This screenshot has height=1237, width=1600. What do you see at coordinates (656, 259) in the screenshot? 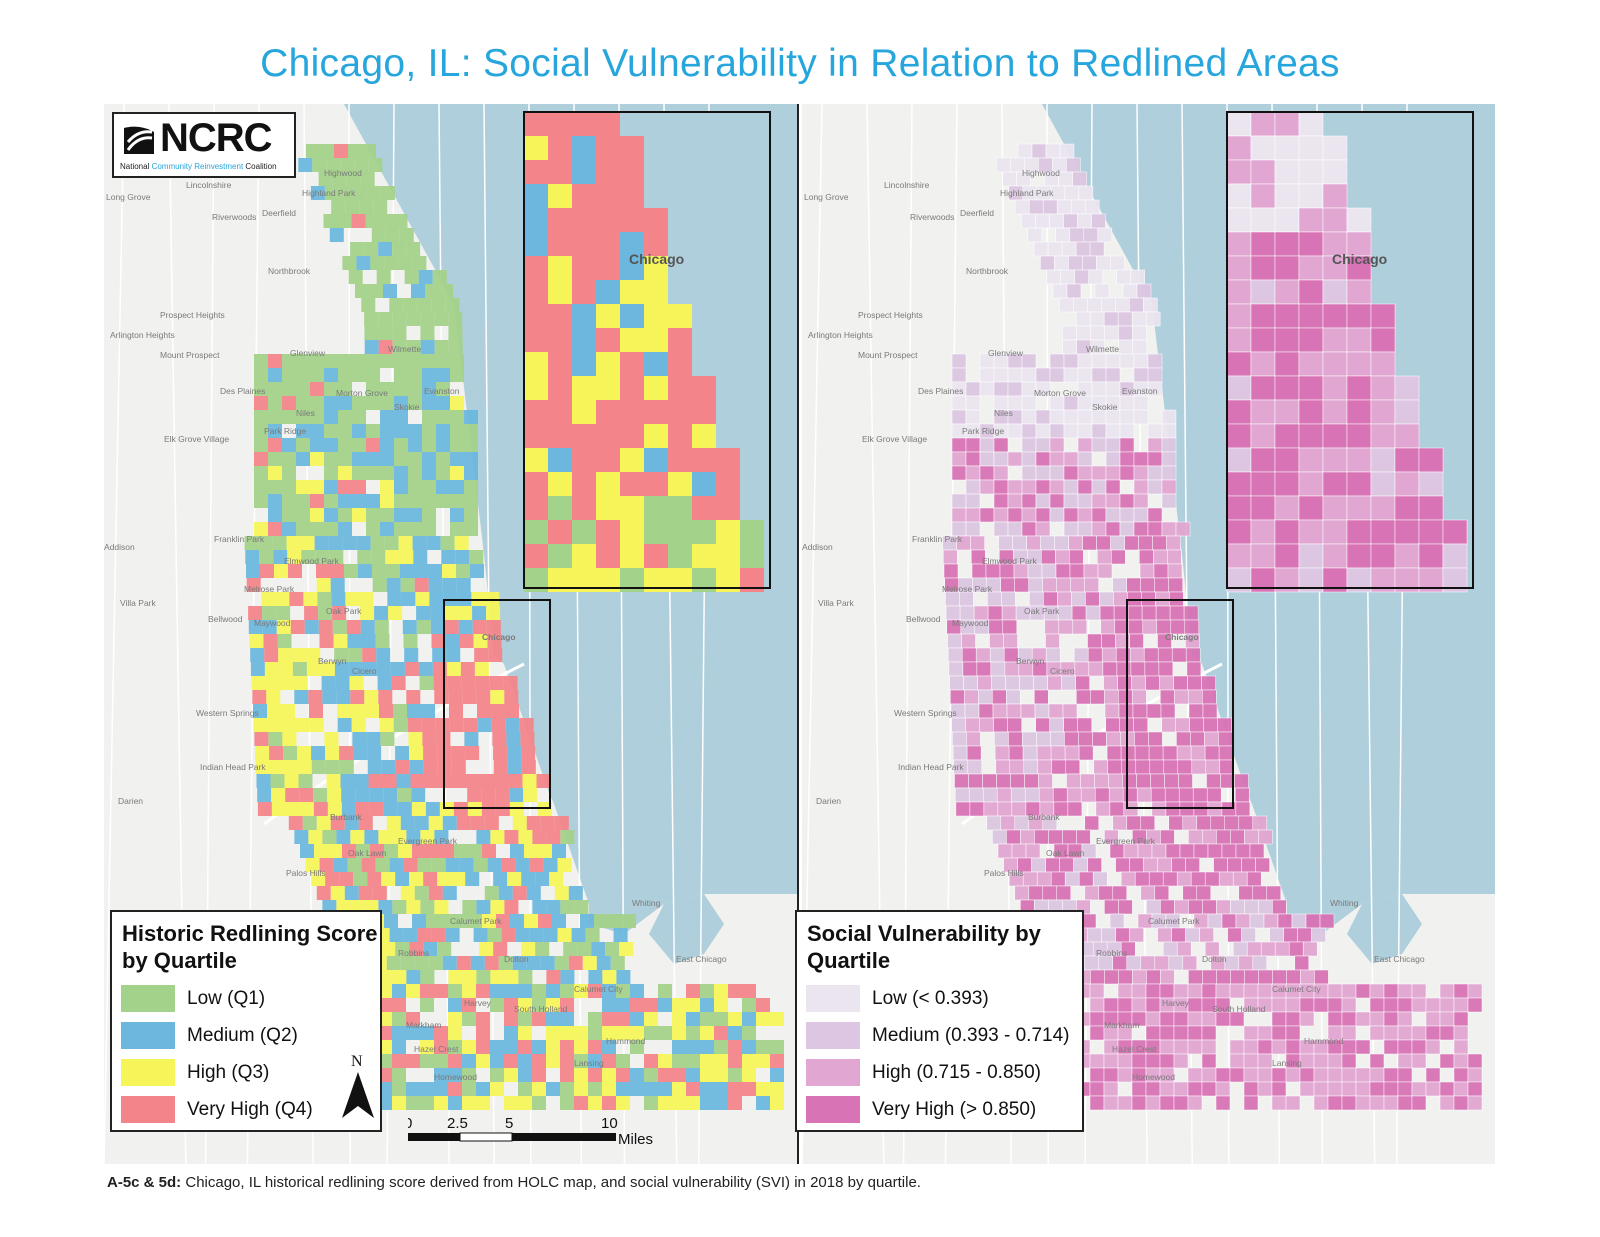
I see `inset-city-label: Chicago` at bounding box center [656, 259].